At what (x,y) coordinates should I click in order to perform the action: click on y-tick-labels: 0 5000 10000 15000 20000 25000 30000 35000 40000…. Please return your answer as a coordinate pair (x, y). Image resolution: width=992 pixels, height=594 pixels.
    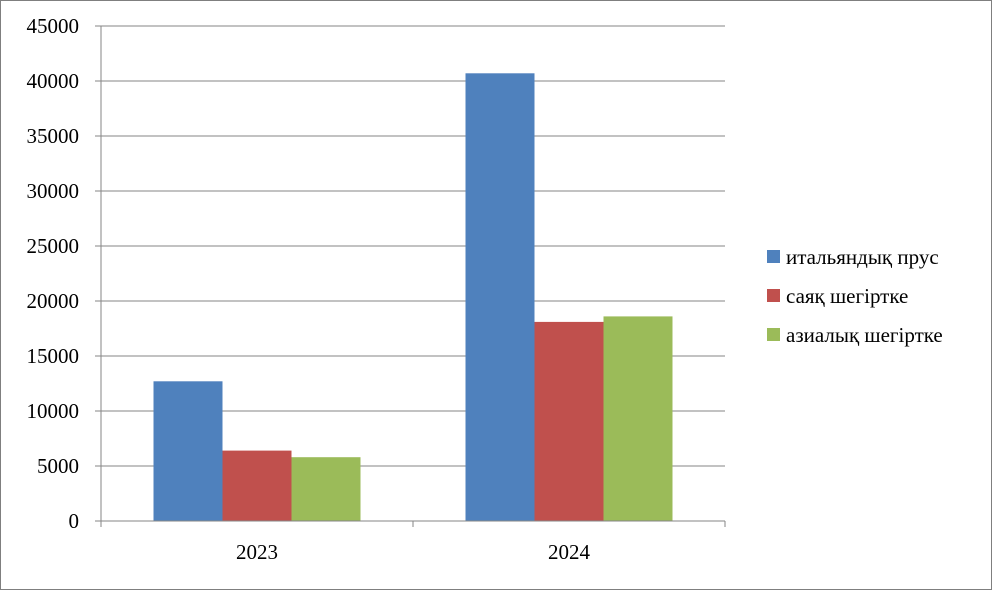
    Looking at the image, I should click on (53, 273).